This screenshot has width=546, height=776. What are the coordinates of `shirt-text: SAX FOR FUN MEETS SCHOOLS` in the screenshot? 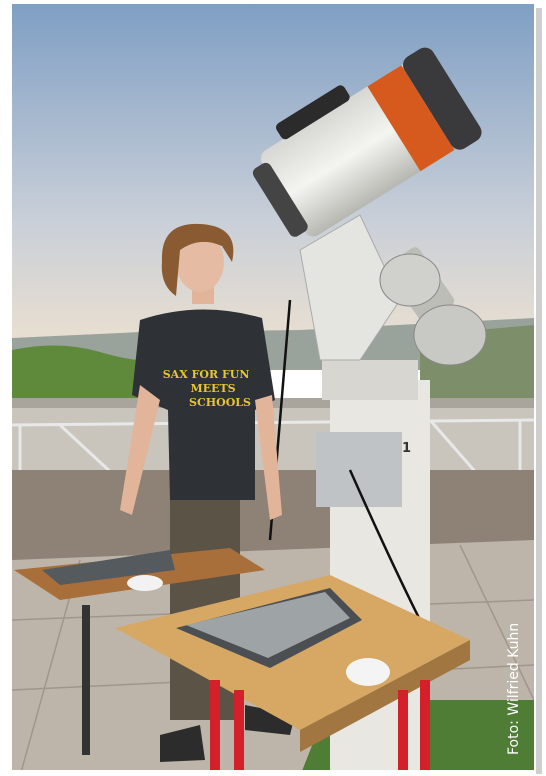 It's located at (208, 388).